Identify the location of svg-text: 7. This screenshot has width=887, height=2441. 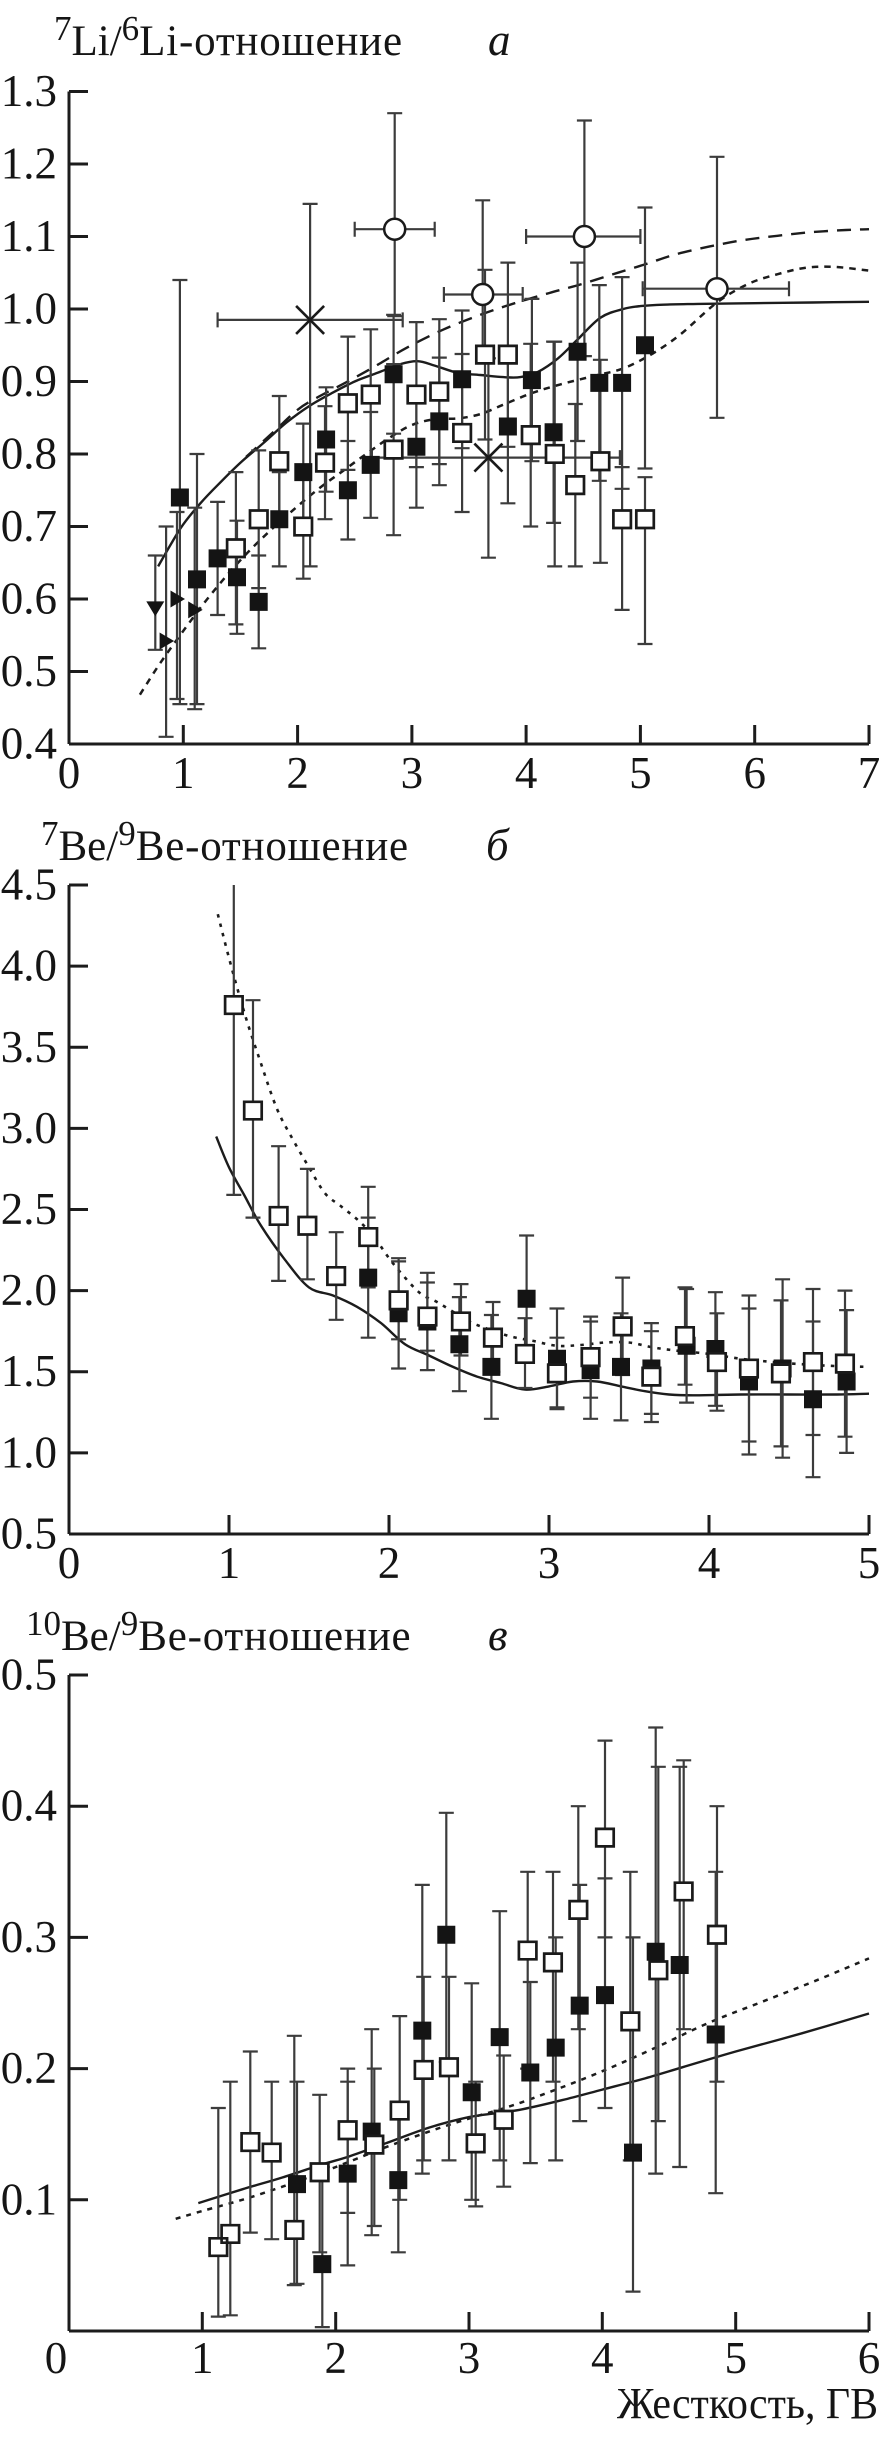
(869, 773).